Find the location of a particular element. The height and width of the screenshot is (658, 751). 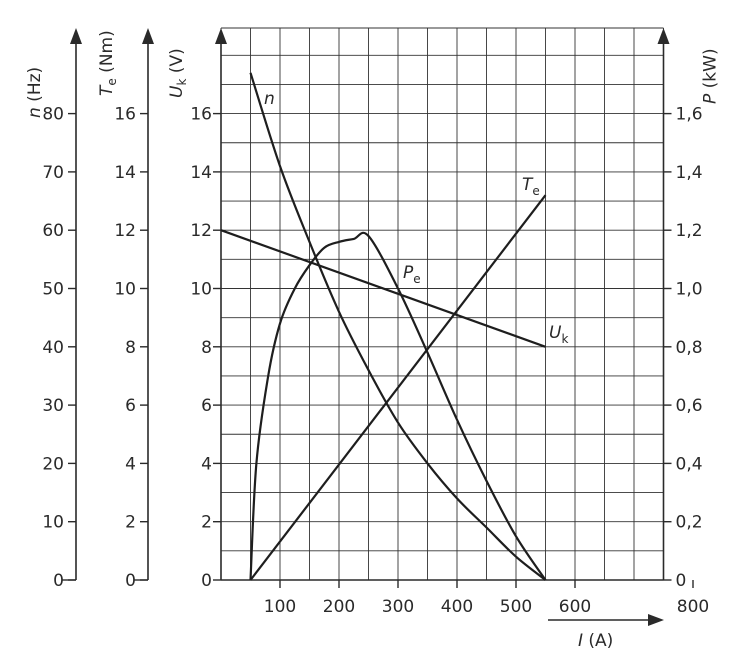

tick-label-P: 0,8 is located at coordinates (689, 348).